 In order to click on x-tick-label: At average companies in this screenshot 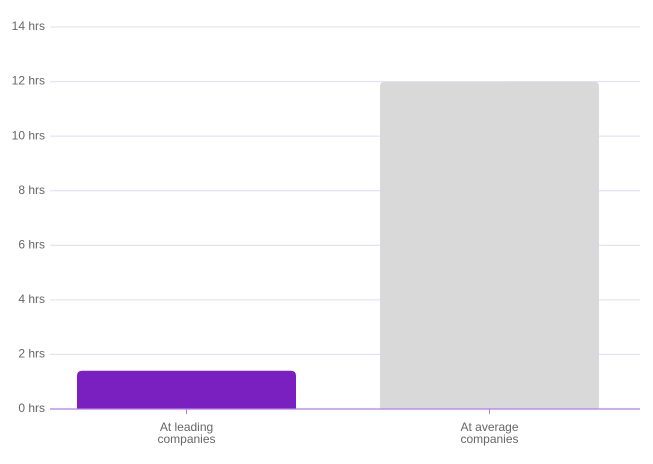, I will do `click(489, 433)`.